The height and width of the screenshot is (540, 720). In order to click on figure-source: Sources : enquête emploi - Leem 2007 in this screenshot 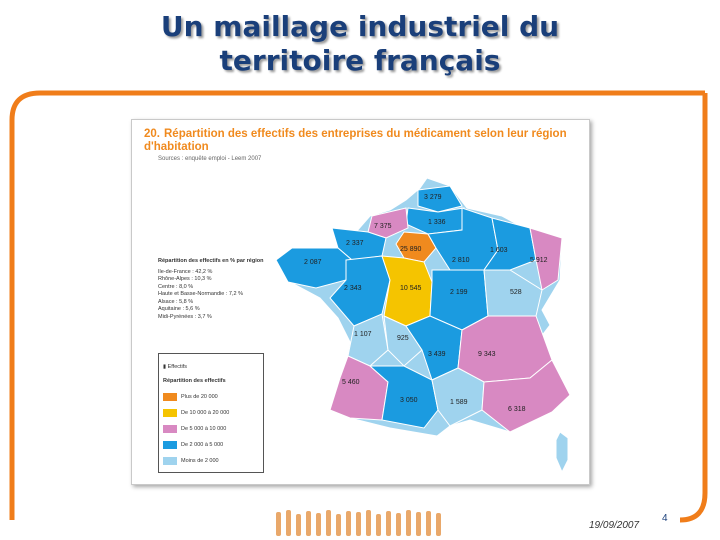, I will do `click(210, 159)`.